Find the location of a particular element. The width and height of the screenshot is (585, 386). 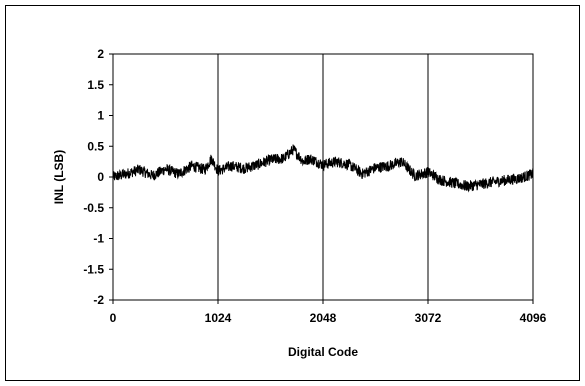

x-tick-label: 4096 is located at coordinates (533, 318).